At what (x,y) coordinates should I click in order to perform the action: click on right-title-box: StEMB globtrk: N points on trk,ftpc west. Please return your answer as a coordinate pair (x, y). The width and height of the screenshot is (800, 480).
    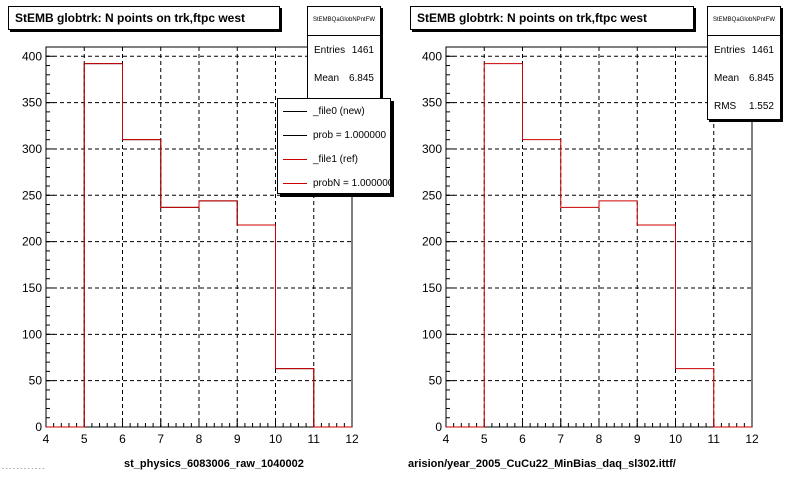
    Looking at the image, I should click on (552, 18).